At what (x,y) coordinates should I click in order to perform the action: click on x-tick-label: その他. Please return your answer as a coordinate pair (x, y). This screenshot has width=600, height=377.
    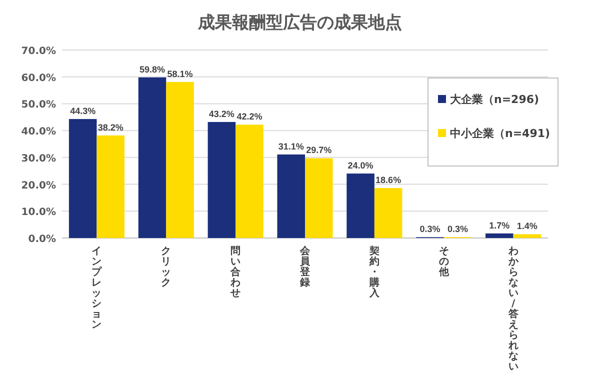
    Looking at the image, I should click on (443, 262).